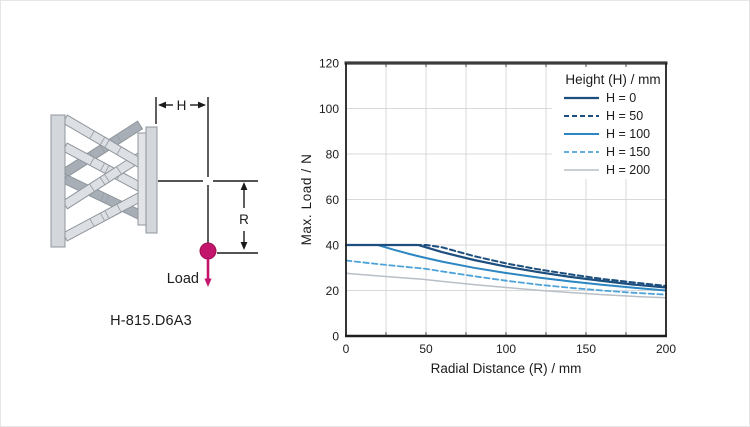 The width and height of the screenshot is (750, 427). Describe the element at coordinates (142, 179) in the screenshot. I see `platform-connector-plate` at that location.